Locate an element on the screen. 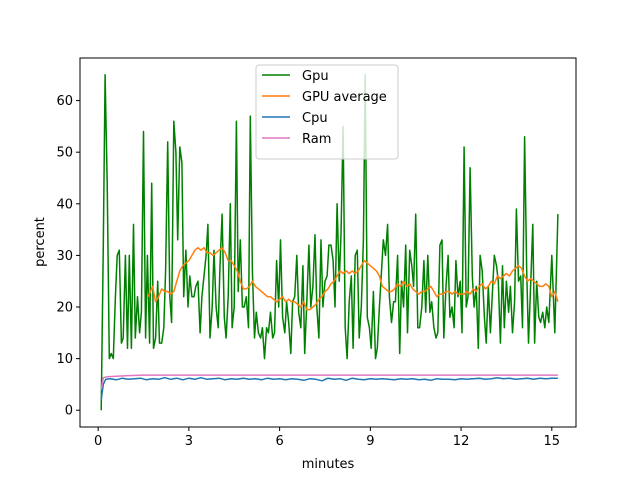  legend: Gpu GPU average Cpu Ram is located at coordinates (327, 112).